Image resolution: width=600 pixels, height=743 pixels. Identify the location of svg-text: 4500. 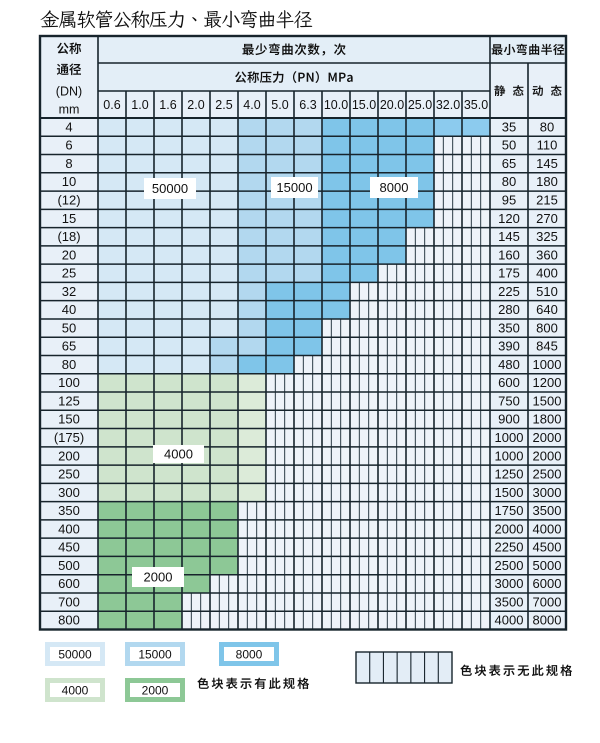
(547, 547).